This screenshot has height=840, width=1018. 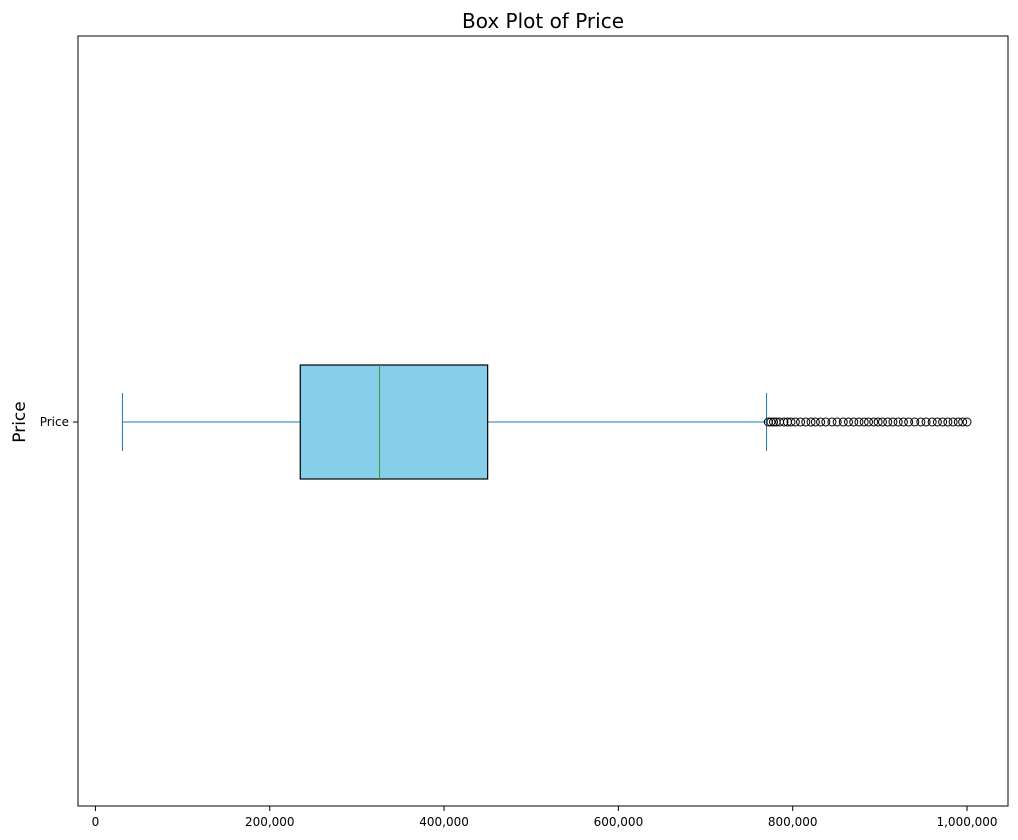 What do you see at coordinates (546, 422) in the screenshot?
I see `plot-marks` at bounding box center [546, 422].